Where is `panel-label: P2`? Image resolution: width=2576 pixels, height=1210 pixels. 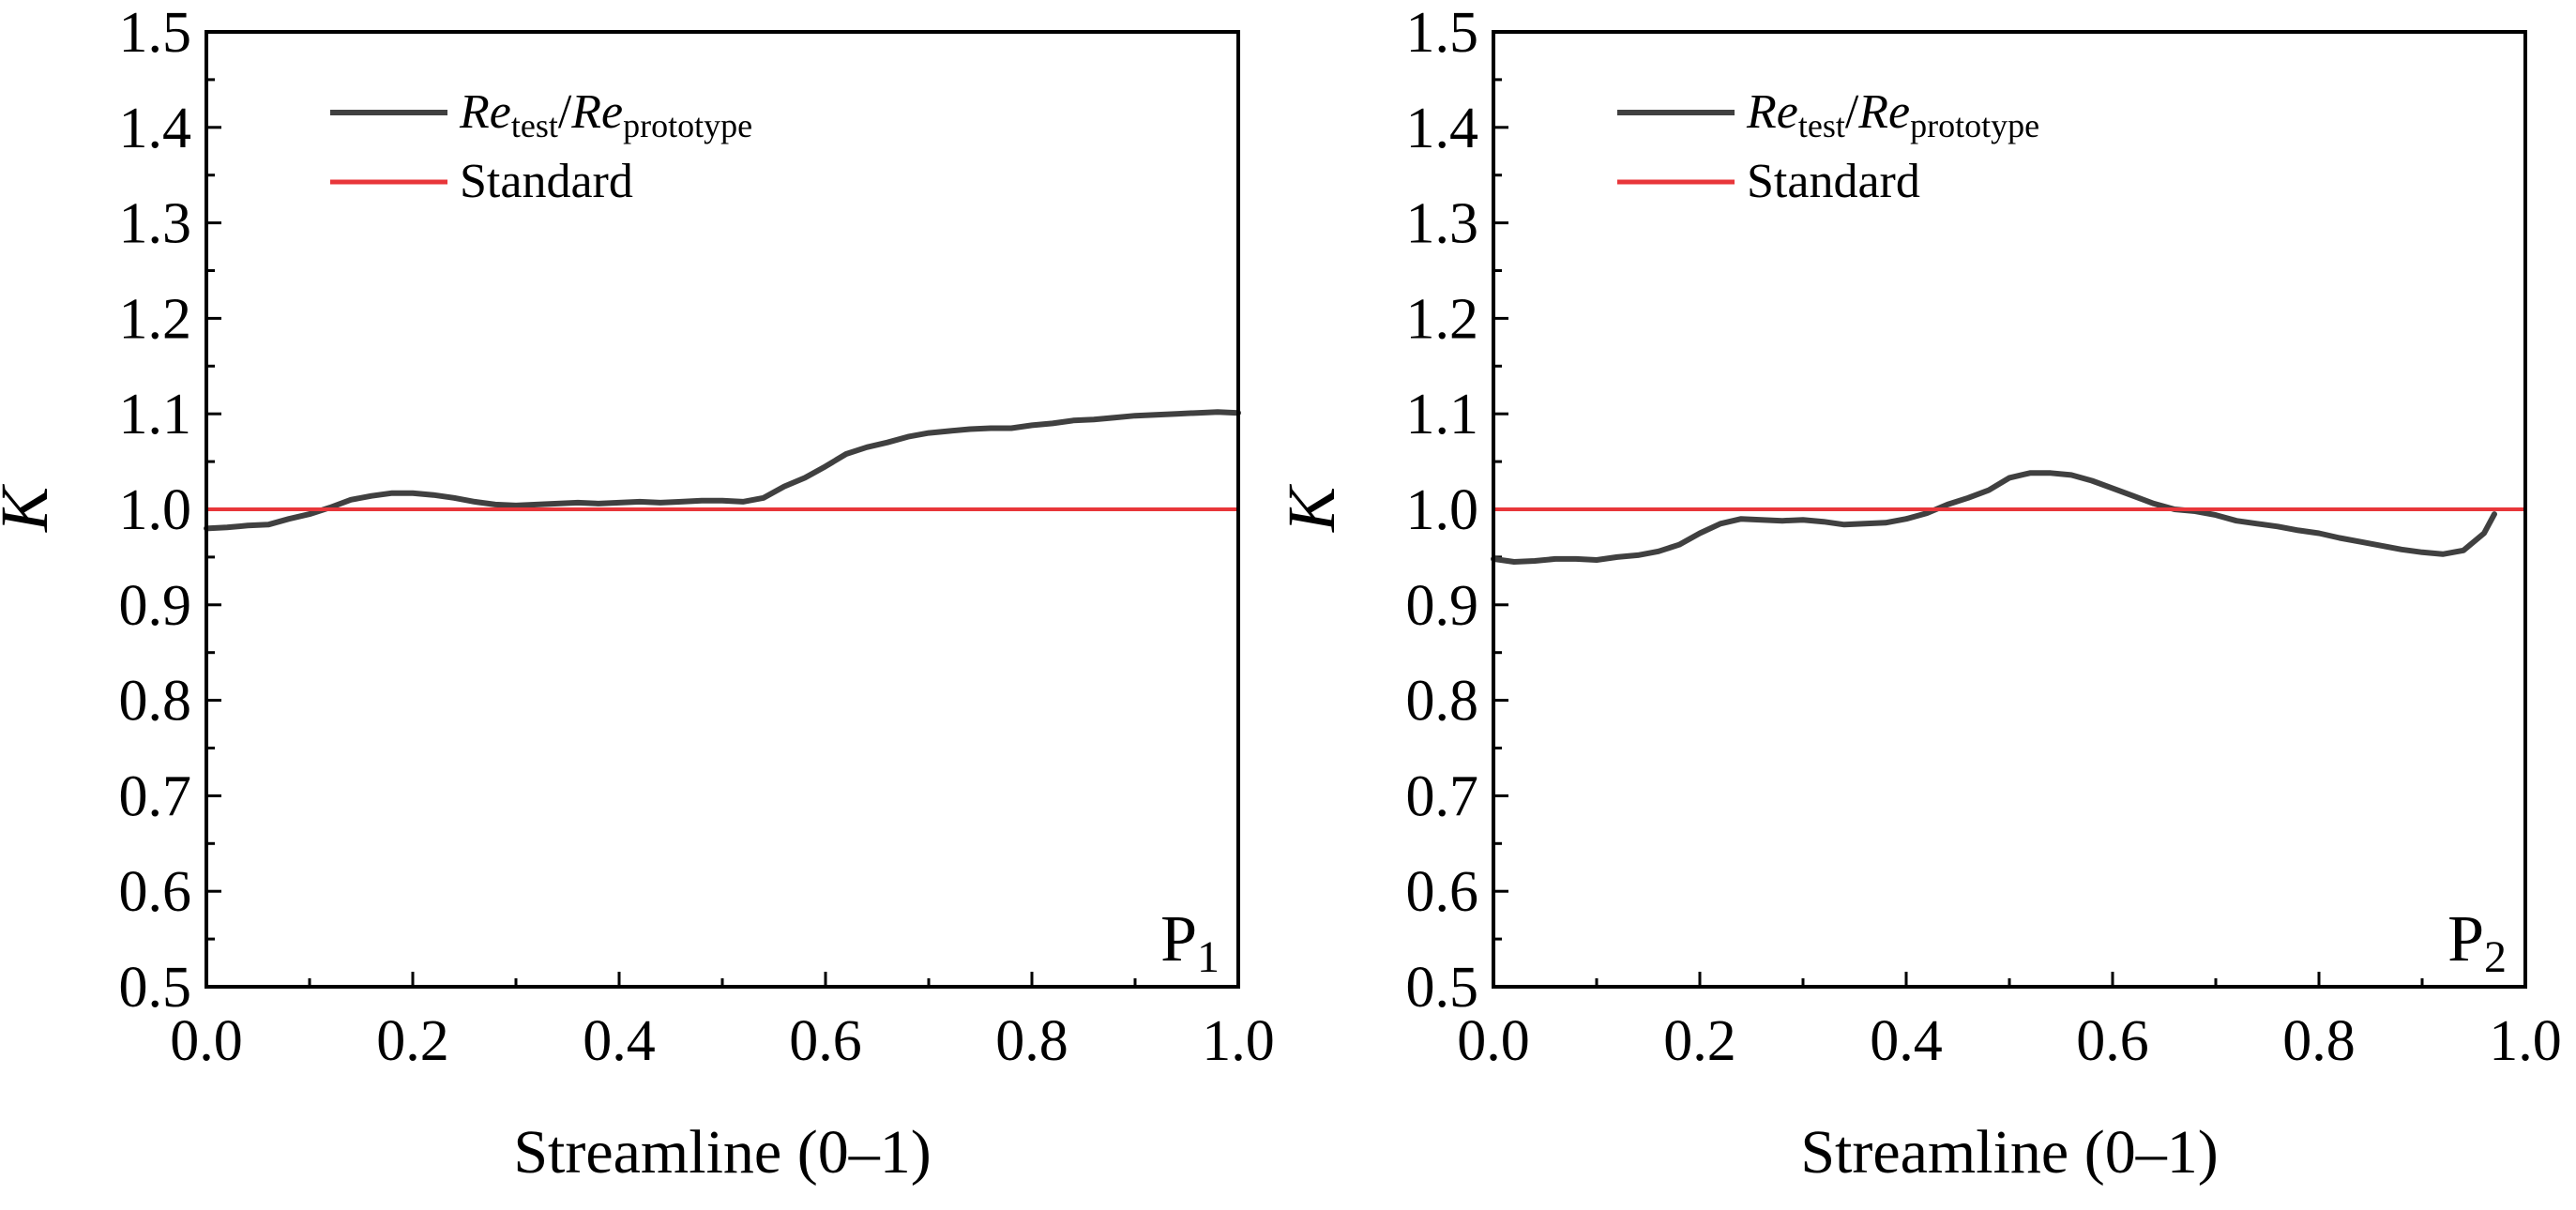 panel-label: P2 is located at coordinates (2477, 942).